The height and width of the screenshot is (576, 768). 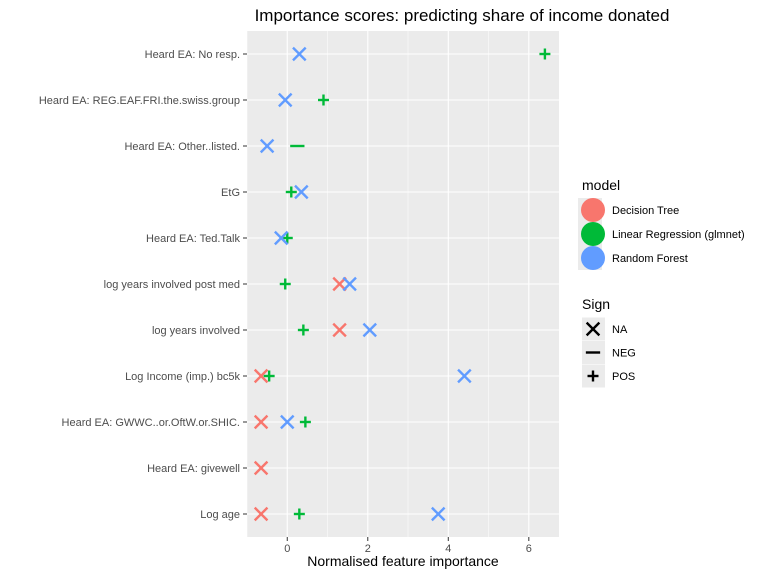 What do you see at coordinates (596, 304) in the screenshot?
I see `legend-sign-title: Sign` at bounding box center [596, 304].